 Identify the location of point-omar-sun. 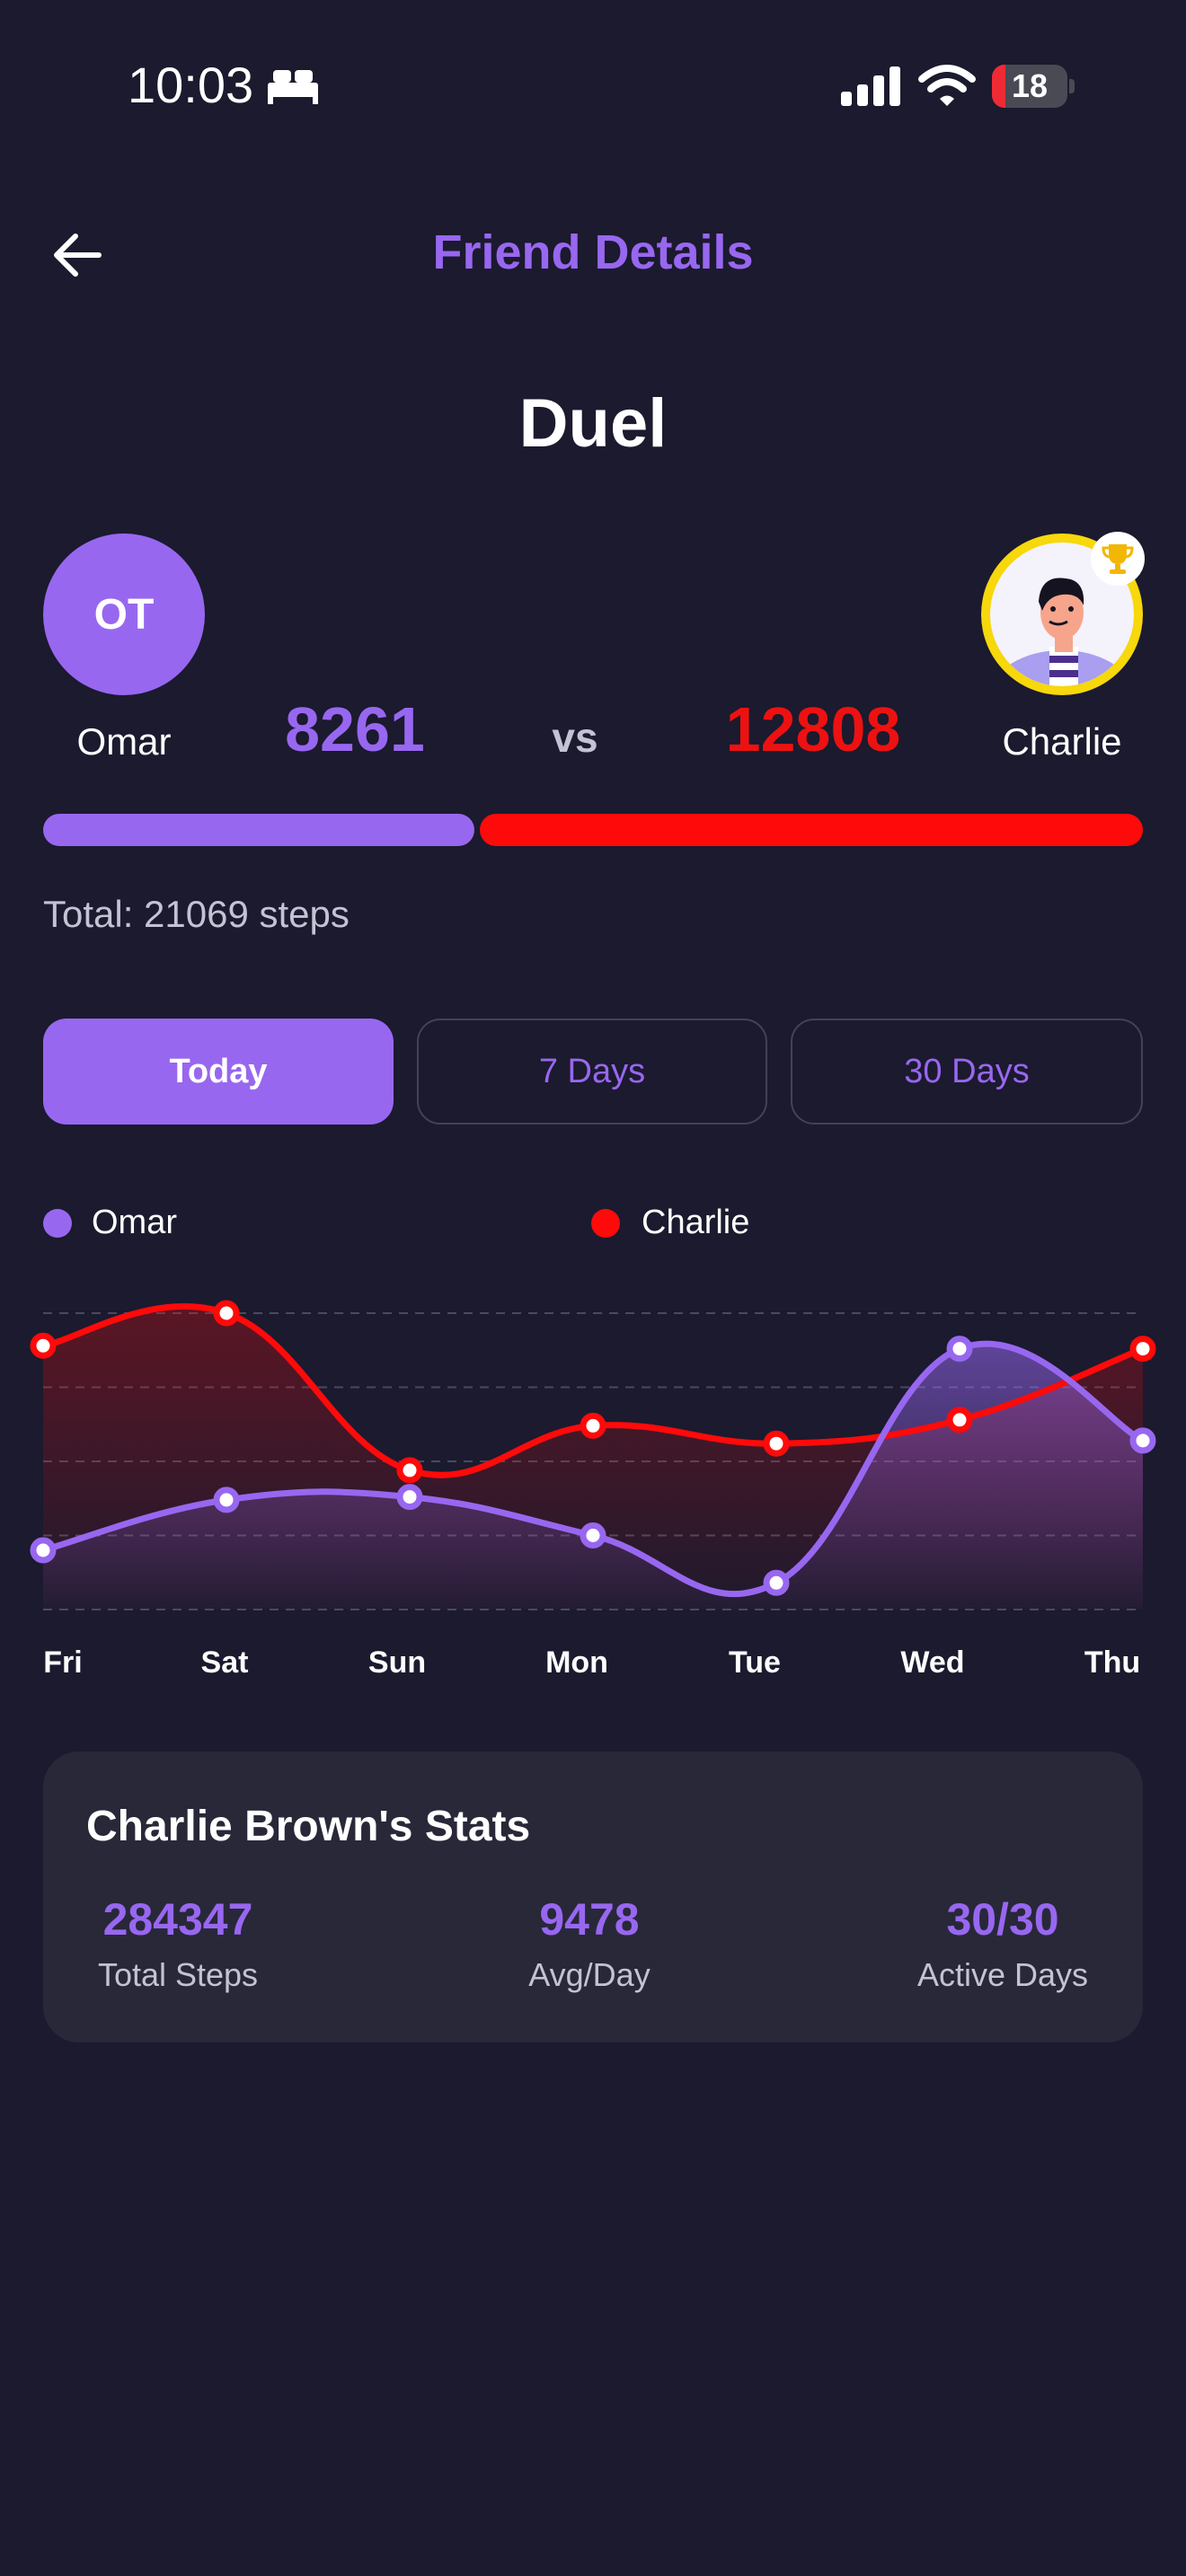
(409, 1497).